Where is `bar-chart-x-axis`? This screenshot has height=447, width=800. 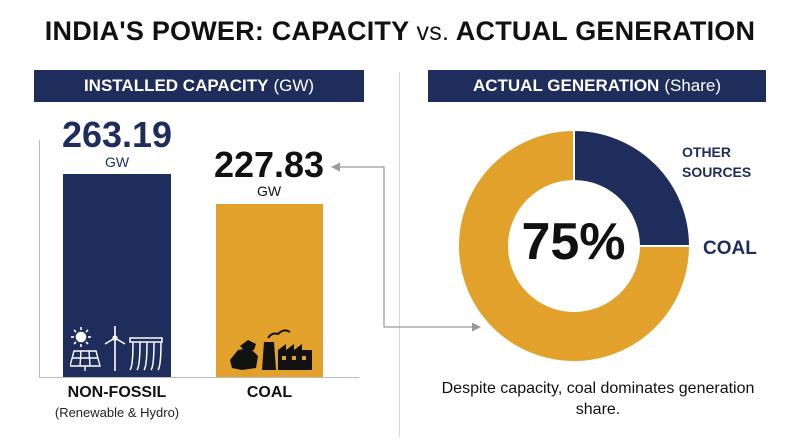 bar-chart-x-axis is located at coordinates (199, 377).